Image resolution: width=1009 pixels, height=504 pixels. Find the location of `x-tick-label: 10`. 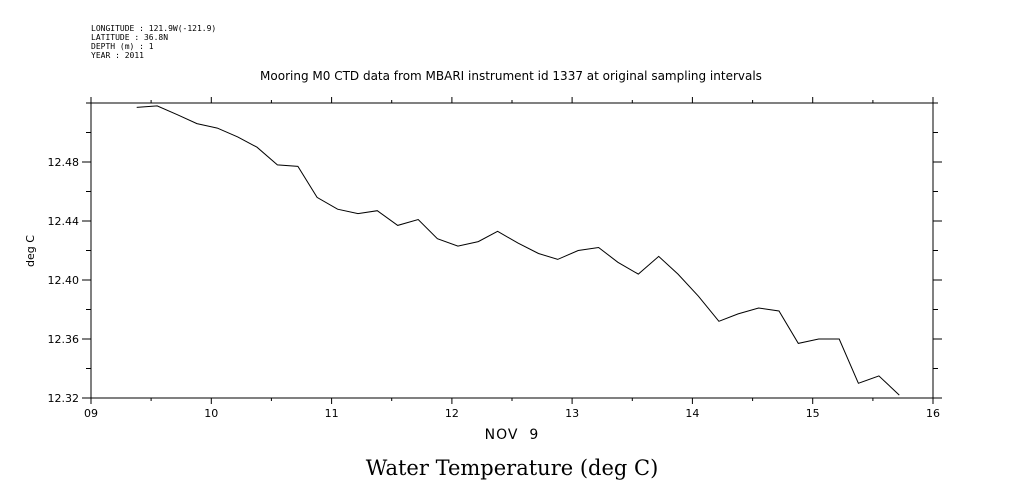

x-tick-label: 10 is located at coordinates (211, 413).